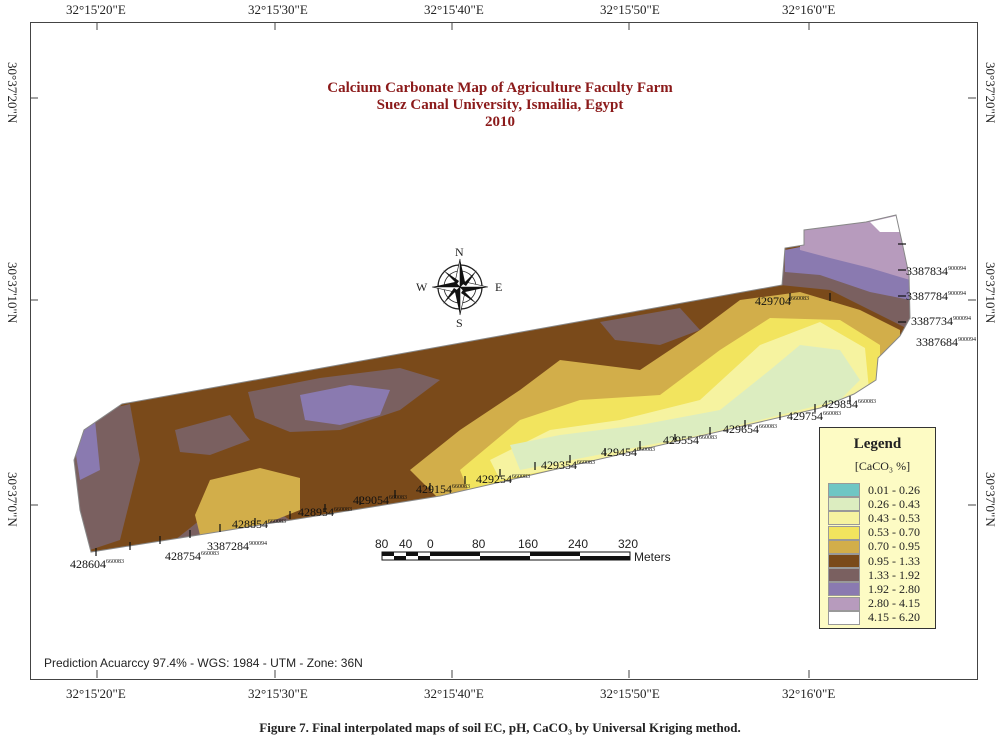  I want to click on legend-item: 4.15 - 6.20, so click(874, 618).